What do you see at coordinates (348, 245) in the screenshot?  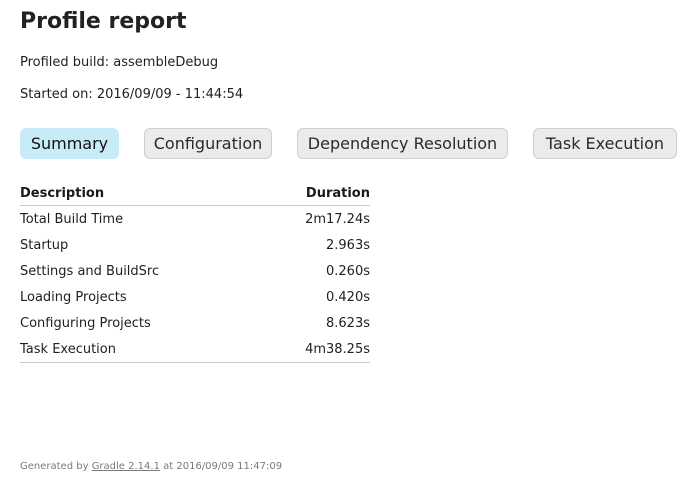 I see `row-duration: 2.963s` at bounding box center [348, 245].